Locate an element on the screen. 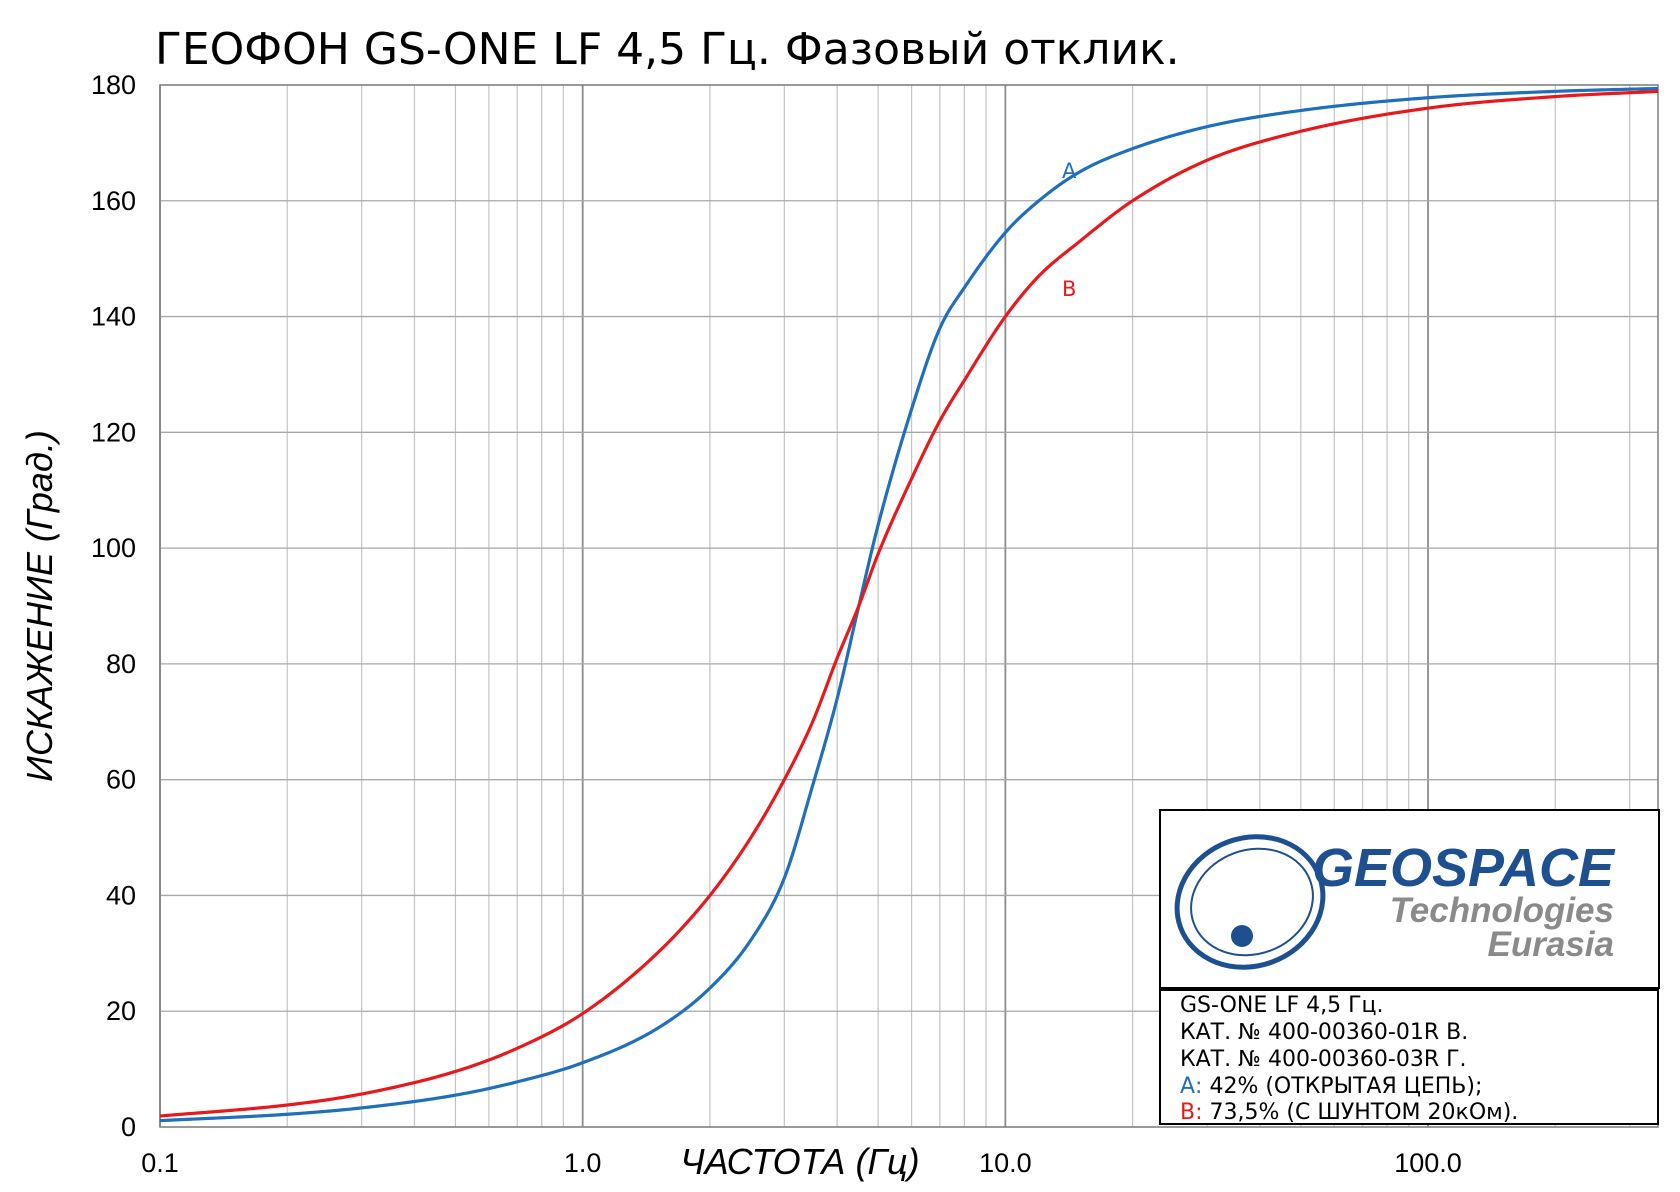 This screenshot has height=1192, width=1680. logo-subtitle: Technologies is located at coordinates (1502, 910).